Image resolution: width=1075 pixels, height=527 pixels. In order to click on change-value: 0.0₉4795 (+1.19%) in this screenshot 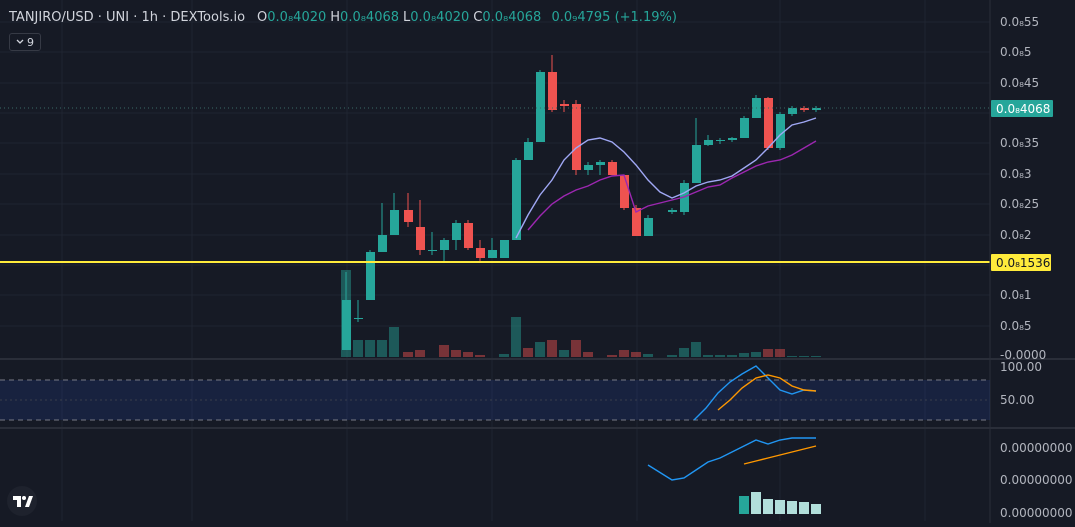, I will do `click(614, 17)`.